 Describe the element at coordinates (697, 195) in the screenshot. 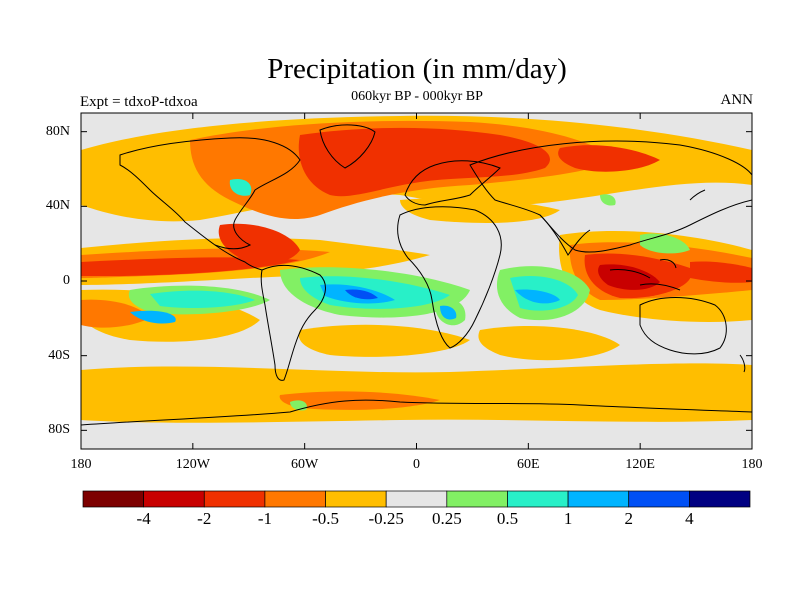

I see `japan-outline` at that location.